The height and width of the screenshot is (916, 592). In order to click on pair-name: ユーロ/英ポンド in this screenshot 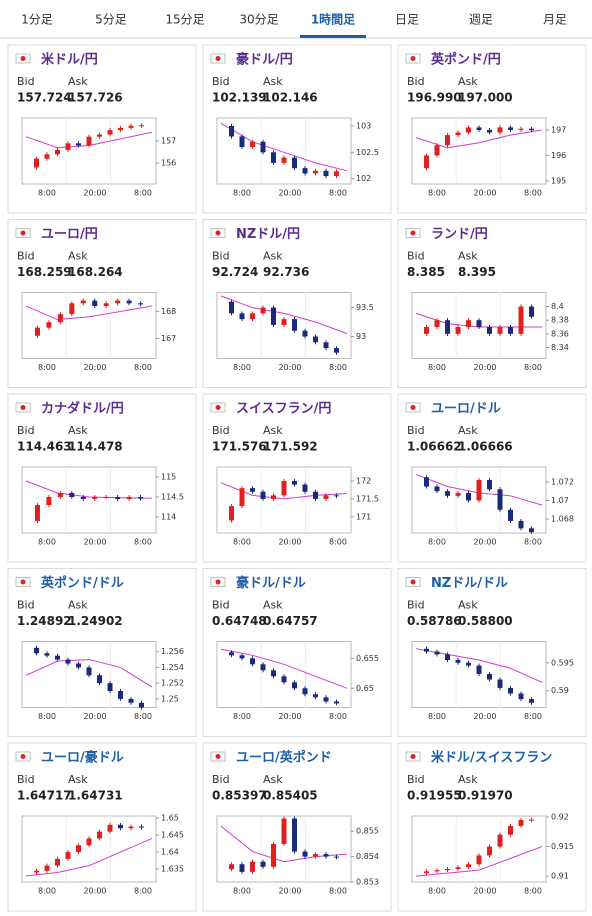, I will do `click(284, 758)`.